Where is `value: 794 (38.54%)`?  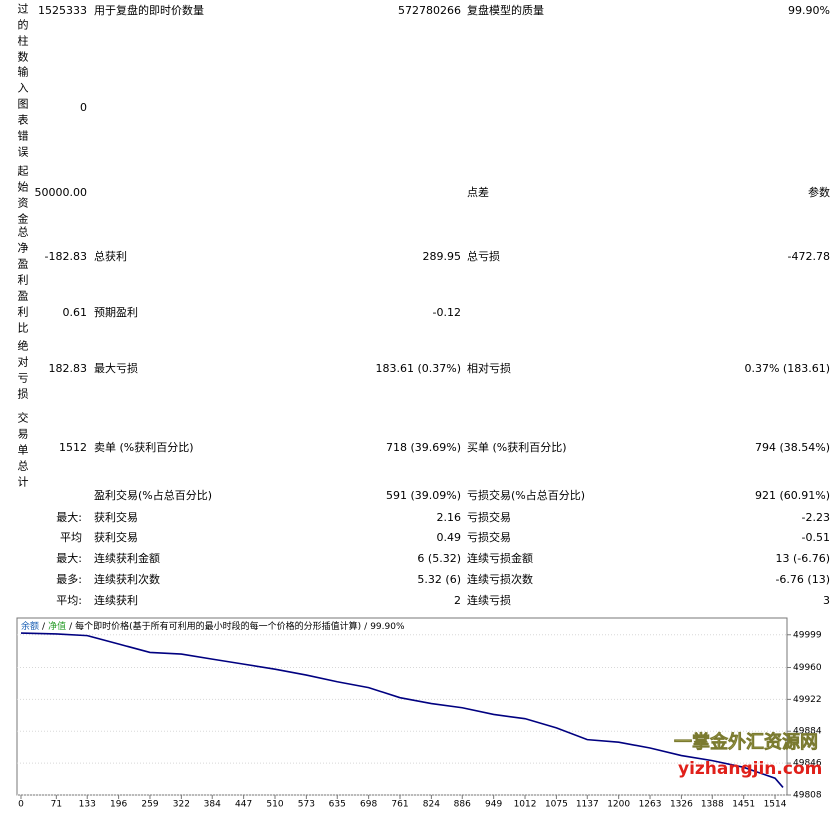 value: 794 (38.54%) is located at coordinates (792, 447).